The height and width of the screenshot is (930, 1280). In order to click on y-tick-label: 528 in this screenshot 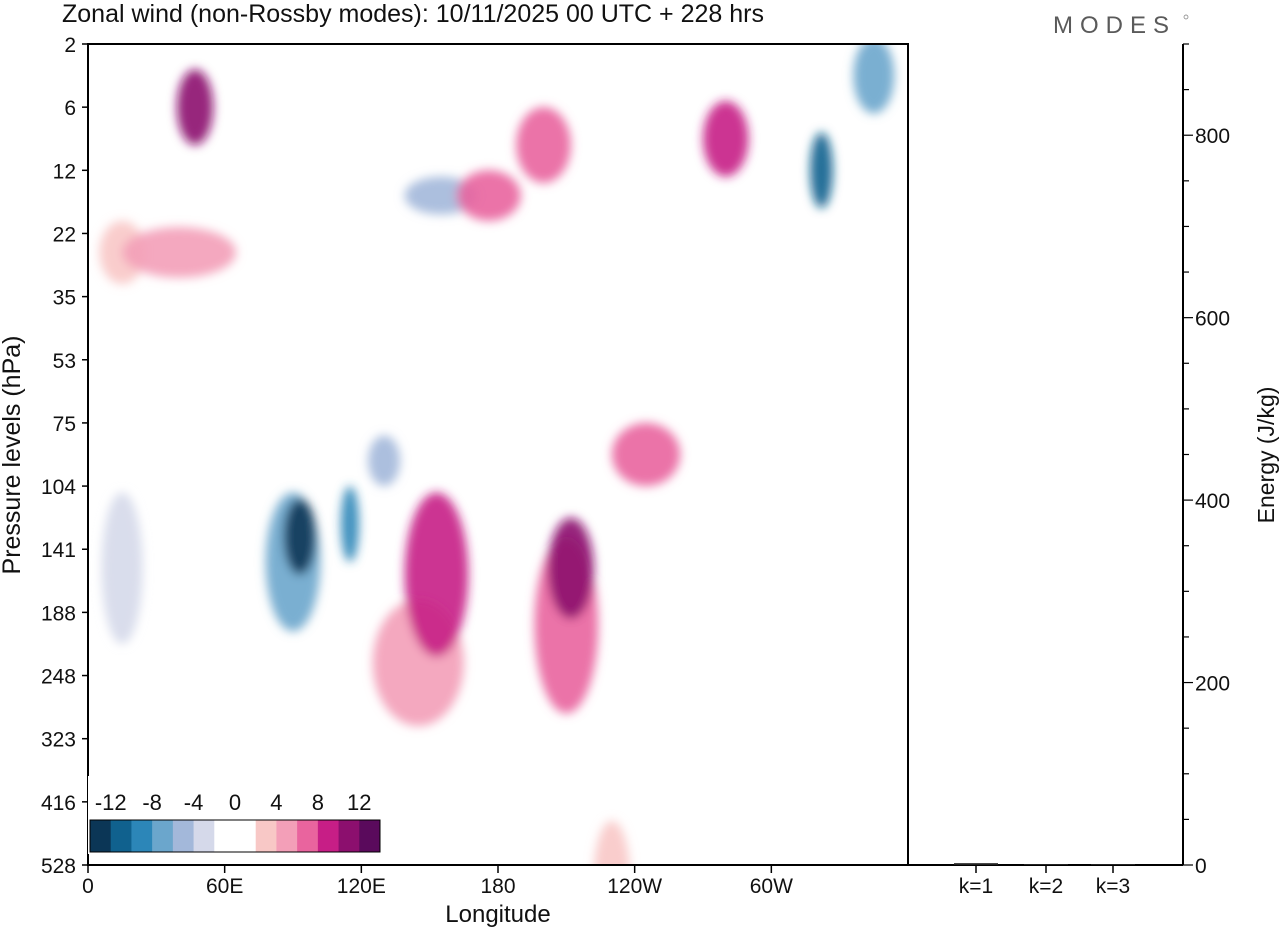, I will do `click(58, 866)`.